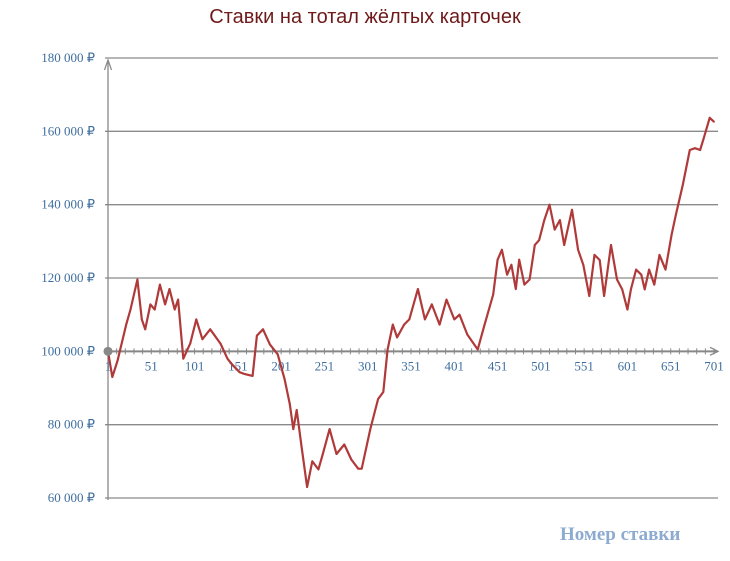 This screenshot has height=561, width=730. What do you see at coordinates (628, 365) in the screenshot?
I see `x-tick-label: 601` at bounding box center [628, 365].